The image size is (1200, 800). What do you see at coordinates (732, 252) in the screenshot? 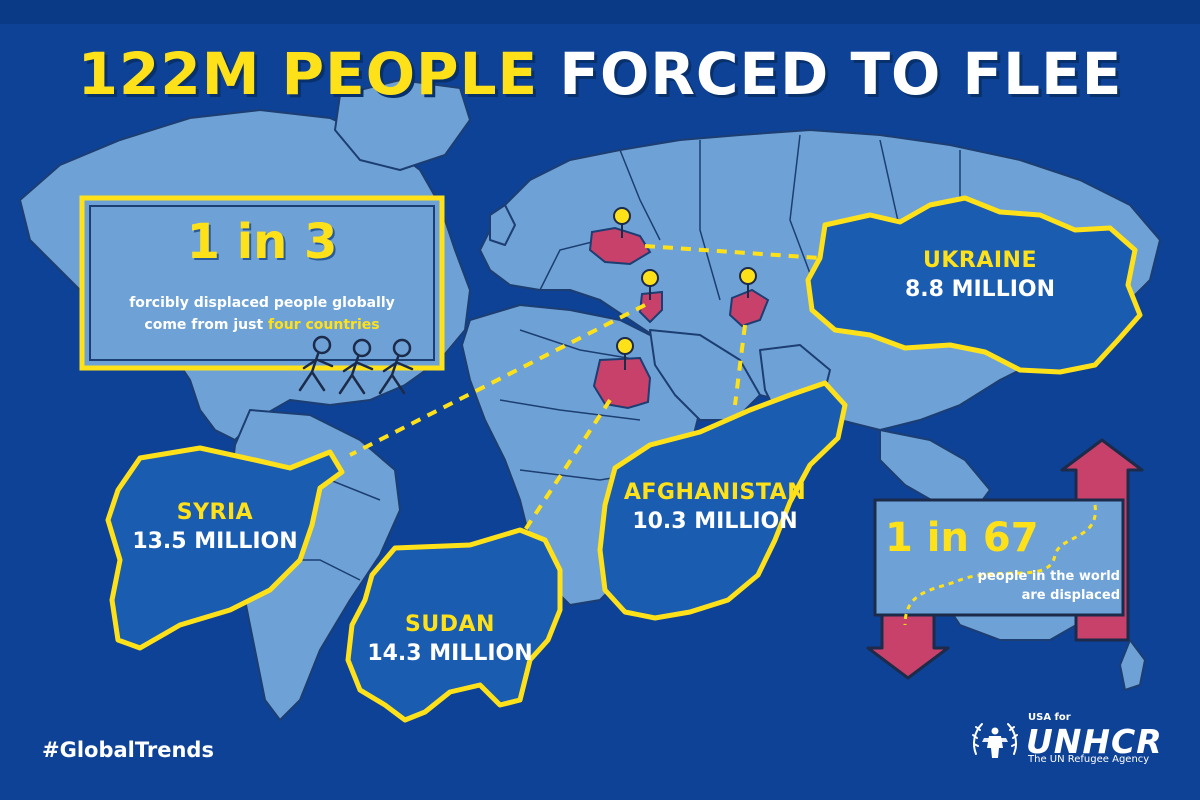
I see `ukraine-connector` at bounding box center [732, 252].